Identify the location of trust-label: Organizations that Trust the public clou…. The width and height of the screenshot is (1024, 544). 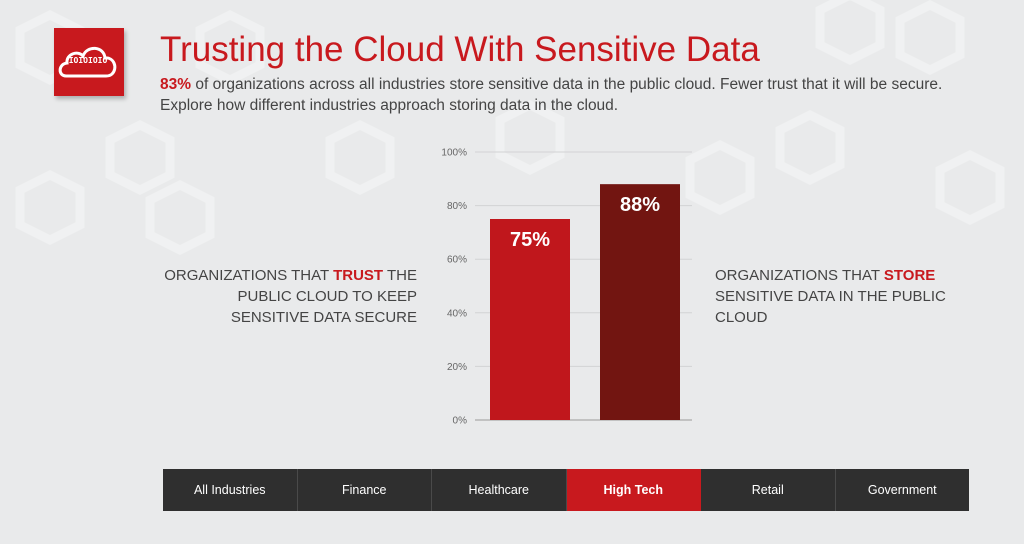
(288, 296).